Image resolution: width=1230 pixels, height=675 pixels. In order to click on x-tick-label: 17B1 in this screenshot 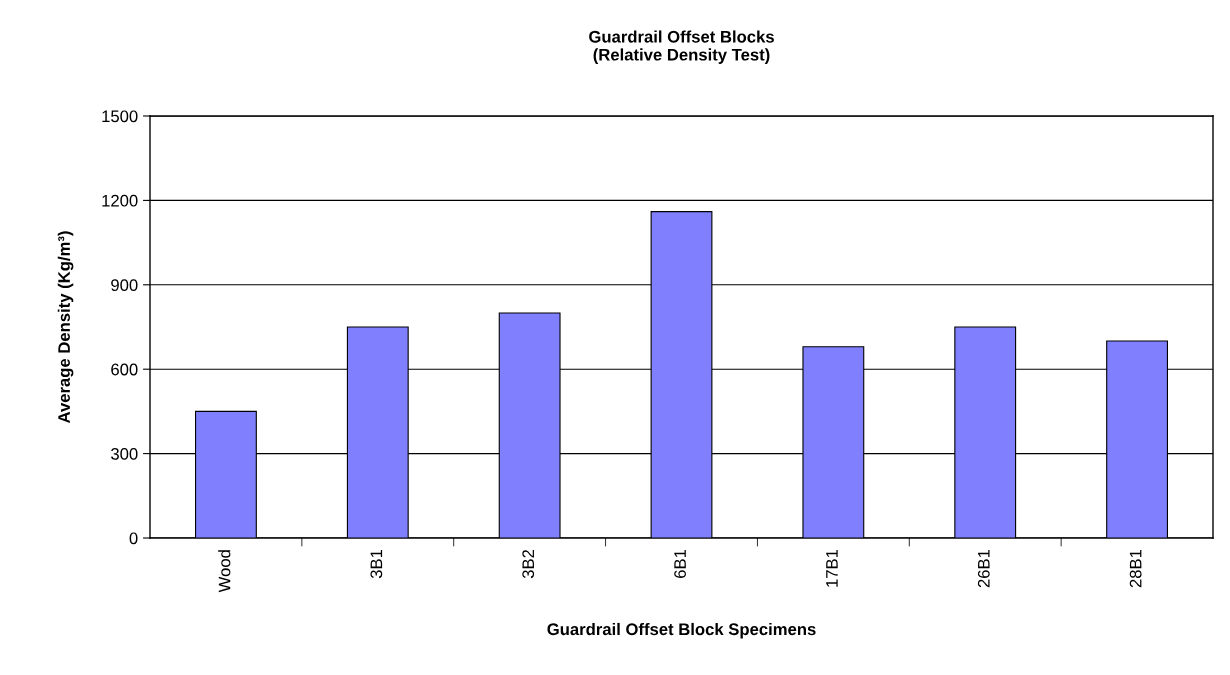, I will do `click(832, 568)`.